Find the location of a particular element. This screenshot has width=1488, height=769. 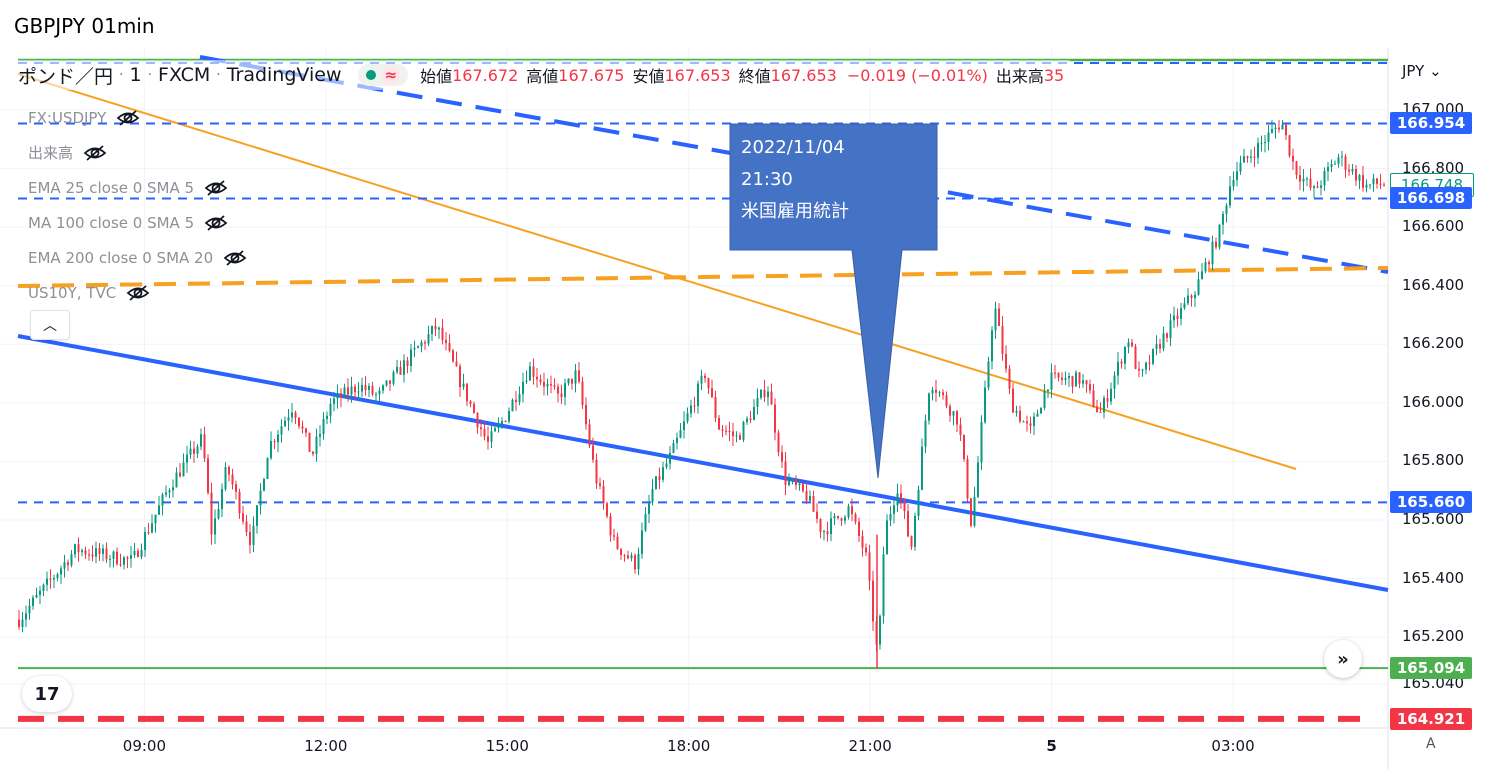

time-tick-label: 12:00 is located at coordinates (326, 746).